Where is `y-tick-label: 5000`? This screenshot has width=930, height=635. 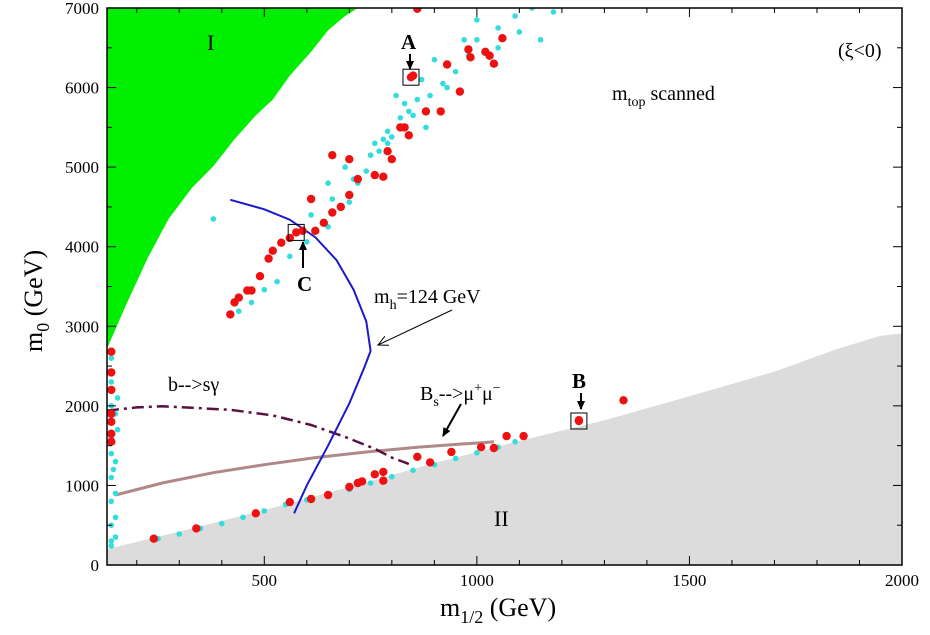 y-tick-label: 5000 is located at coordinates (82, 167).